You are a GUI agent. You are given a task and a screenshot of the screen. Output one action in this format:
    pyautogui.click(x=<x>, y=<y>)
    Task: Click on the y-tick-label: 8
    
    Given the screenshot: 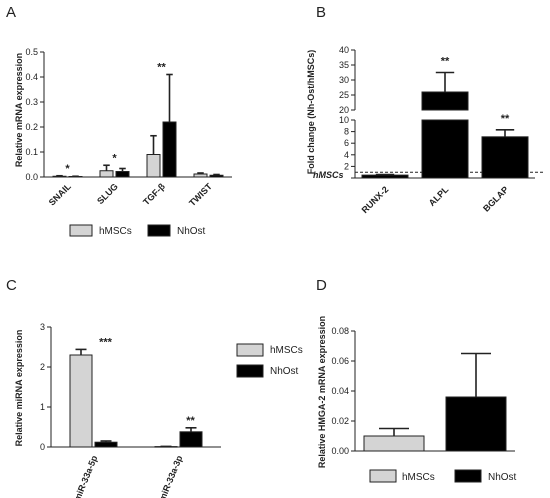 What is the action you would take?
    pyautogui.click(x=346, y=132)
    